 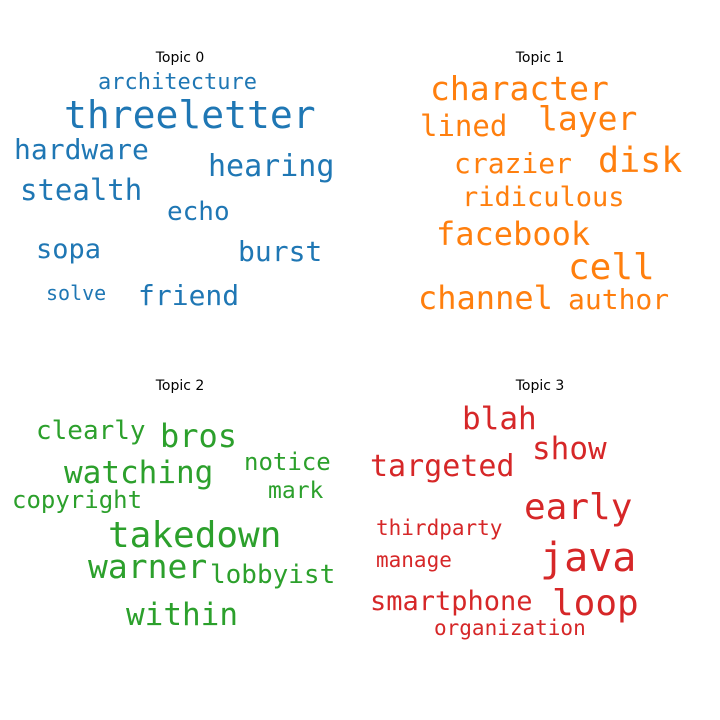 I want to click on cloud-word-takedown: takedown, so click(x=195, y=535).